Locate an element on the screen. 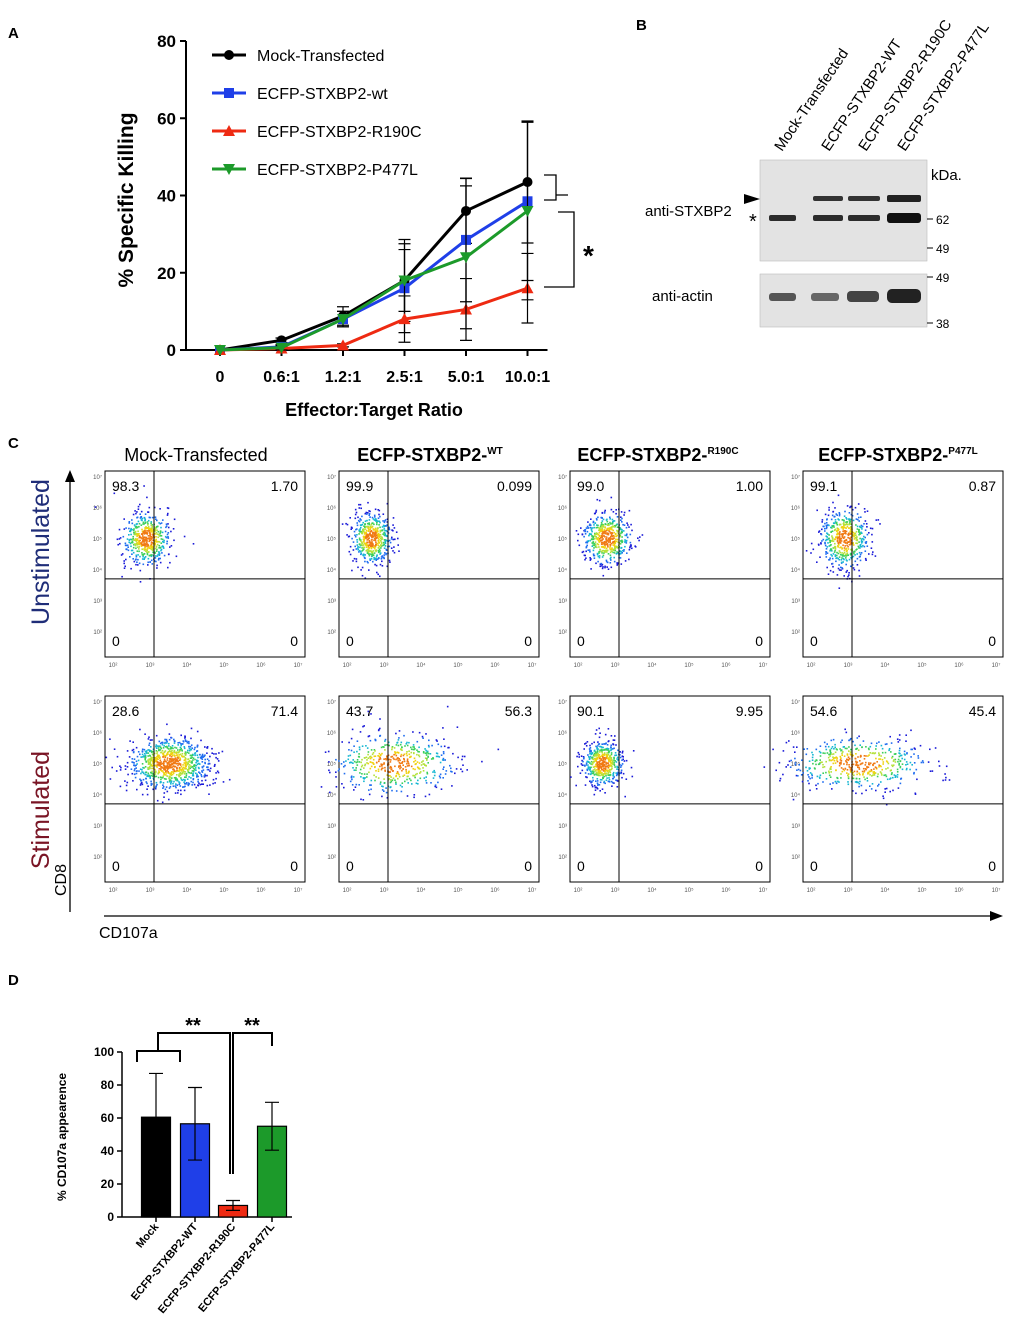 Image resolution: width=1024 pixels, height=1339 pixels. cd107a-errorbar is located at coordinates (272, 1126).